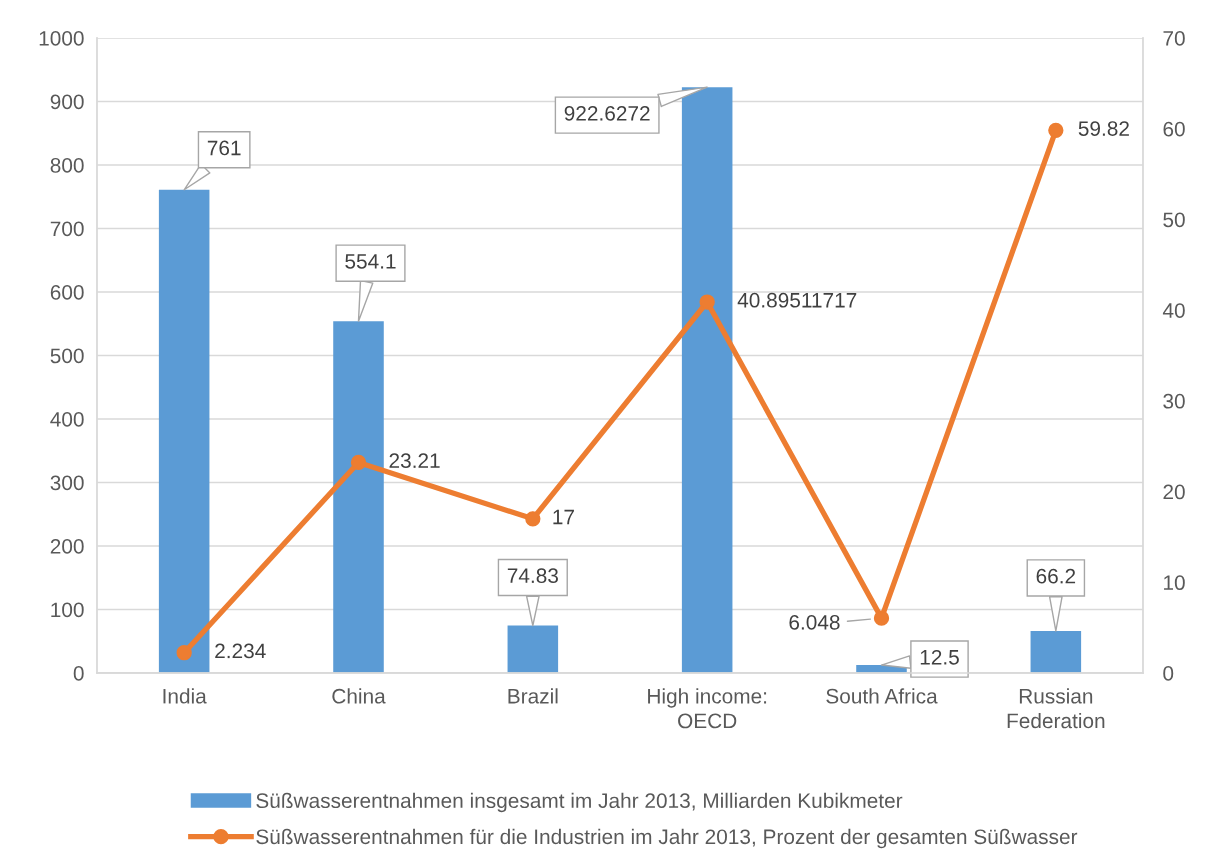 This screenshot has height=863, width=1210. Describe the element at coordinates (67, 165) in the screenshot. I see `y-tick-label: 800` at that location.